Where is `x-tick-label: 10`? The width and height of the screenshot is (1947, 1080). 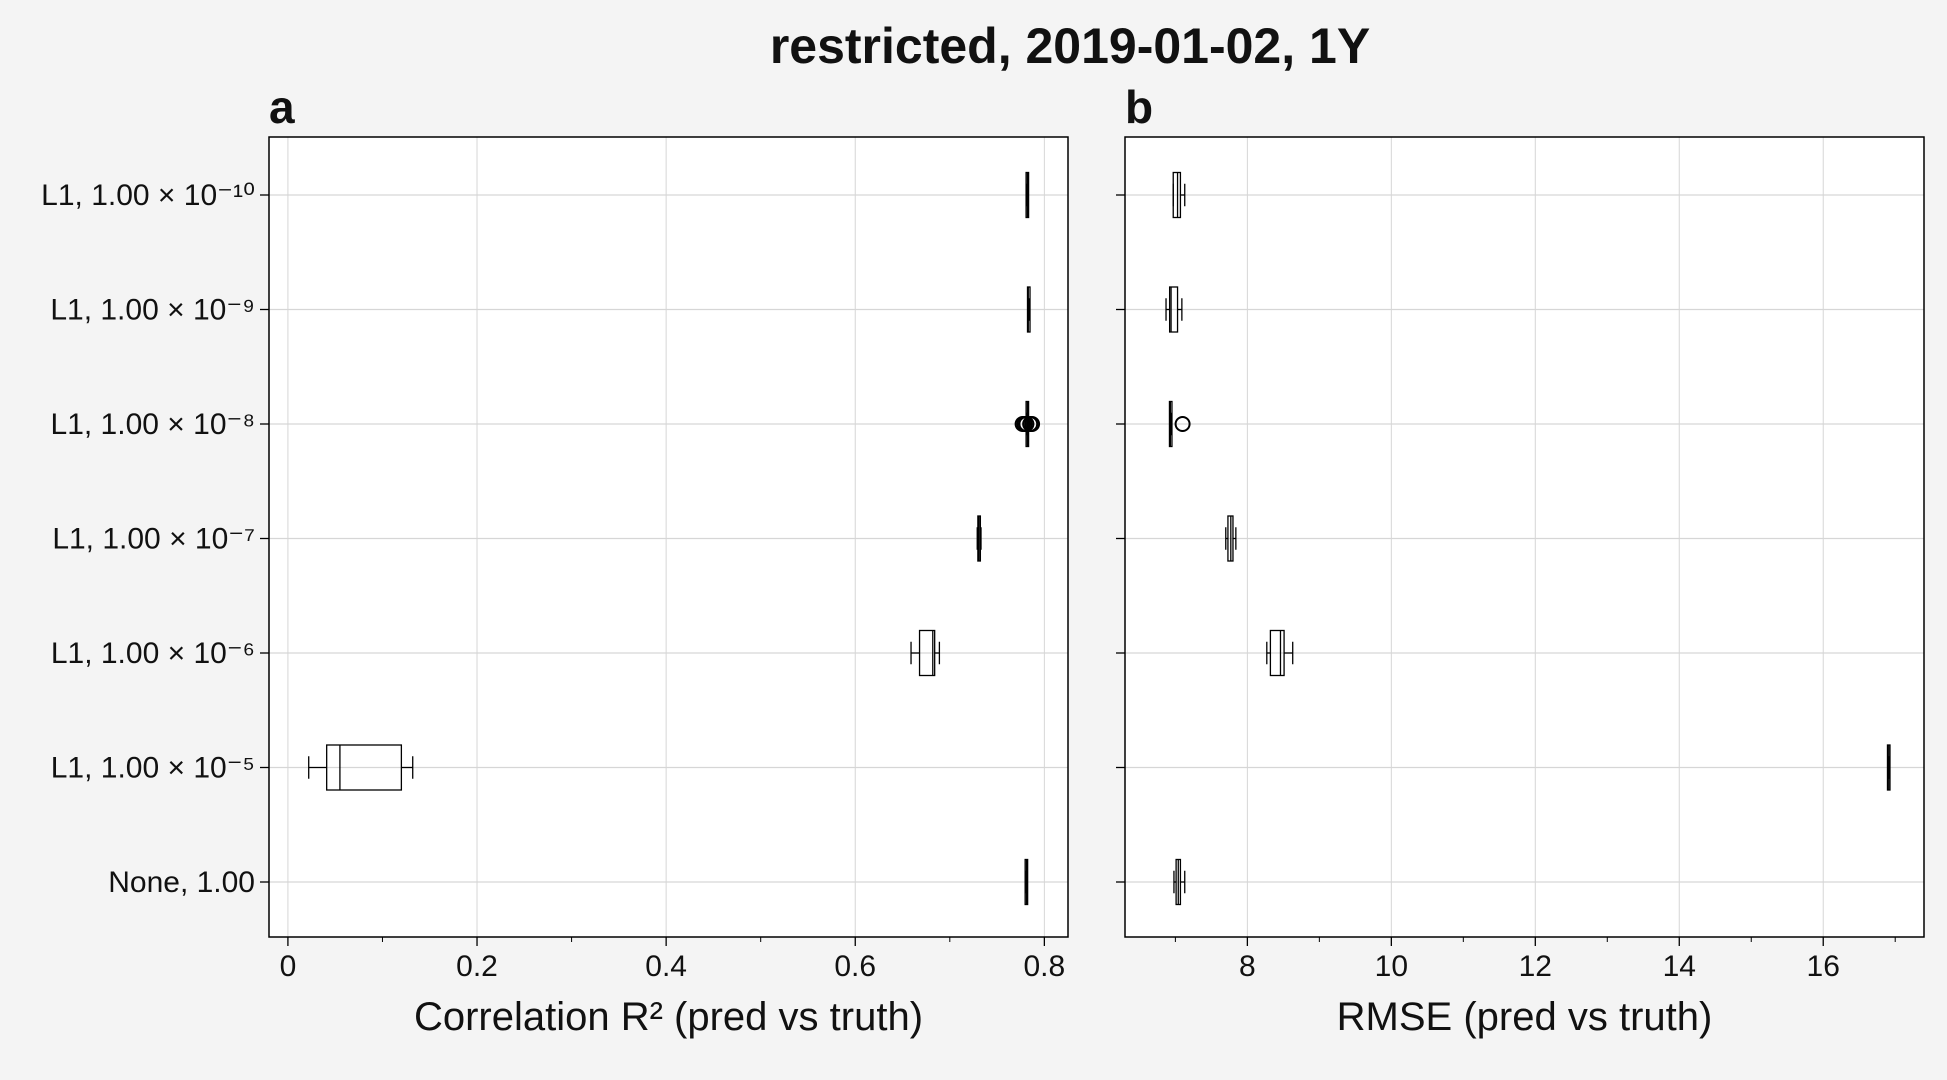 x-tick-label: 10 is located at coordinates (1391, 966).